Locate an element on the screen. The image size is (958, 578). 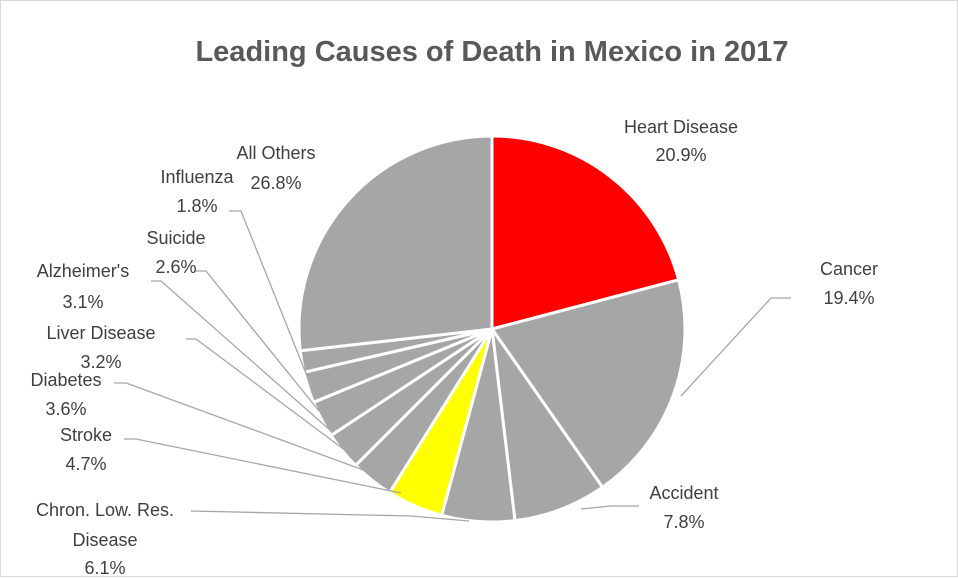
slice-name-label: Influenza is located at coordinates (197, 177).